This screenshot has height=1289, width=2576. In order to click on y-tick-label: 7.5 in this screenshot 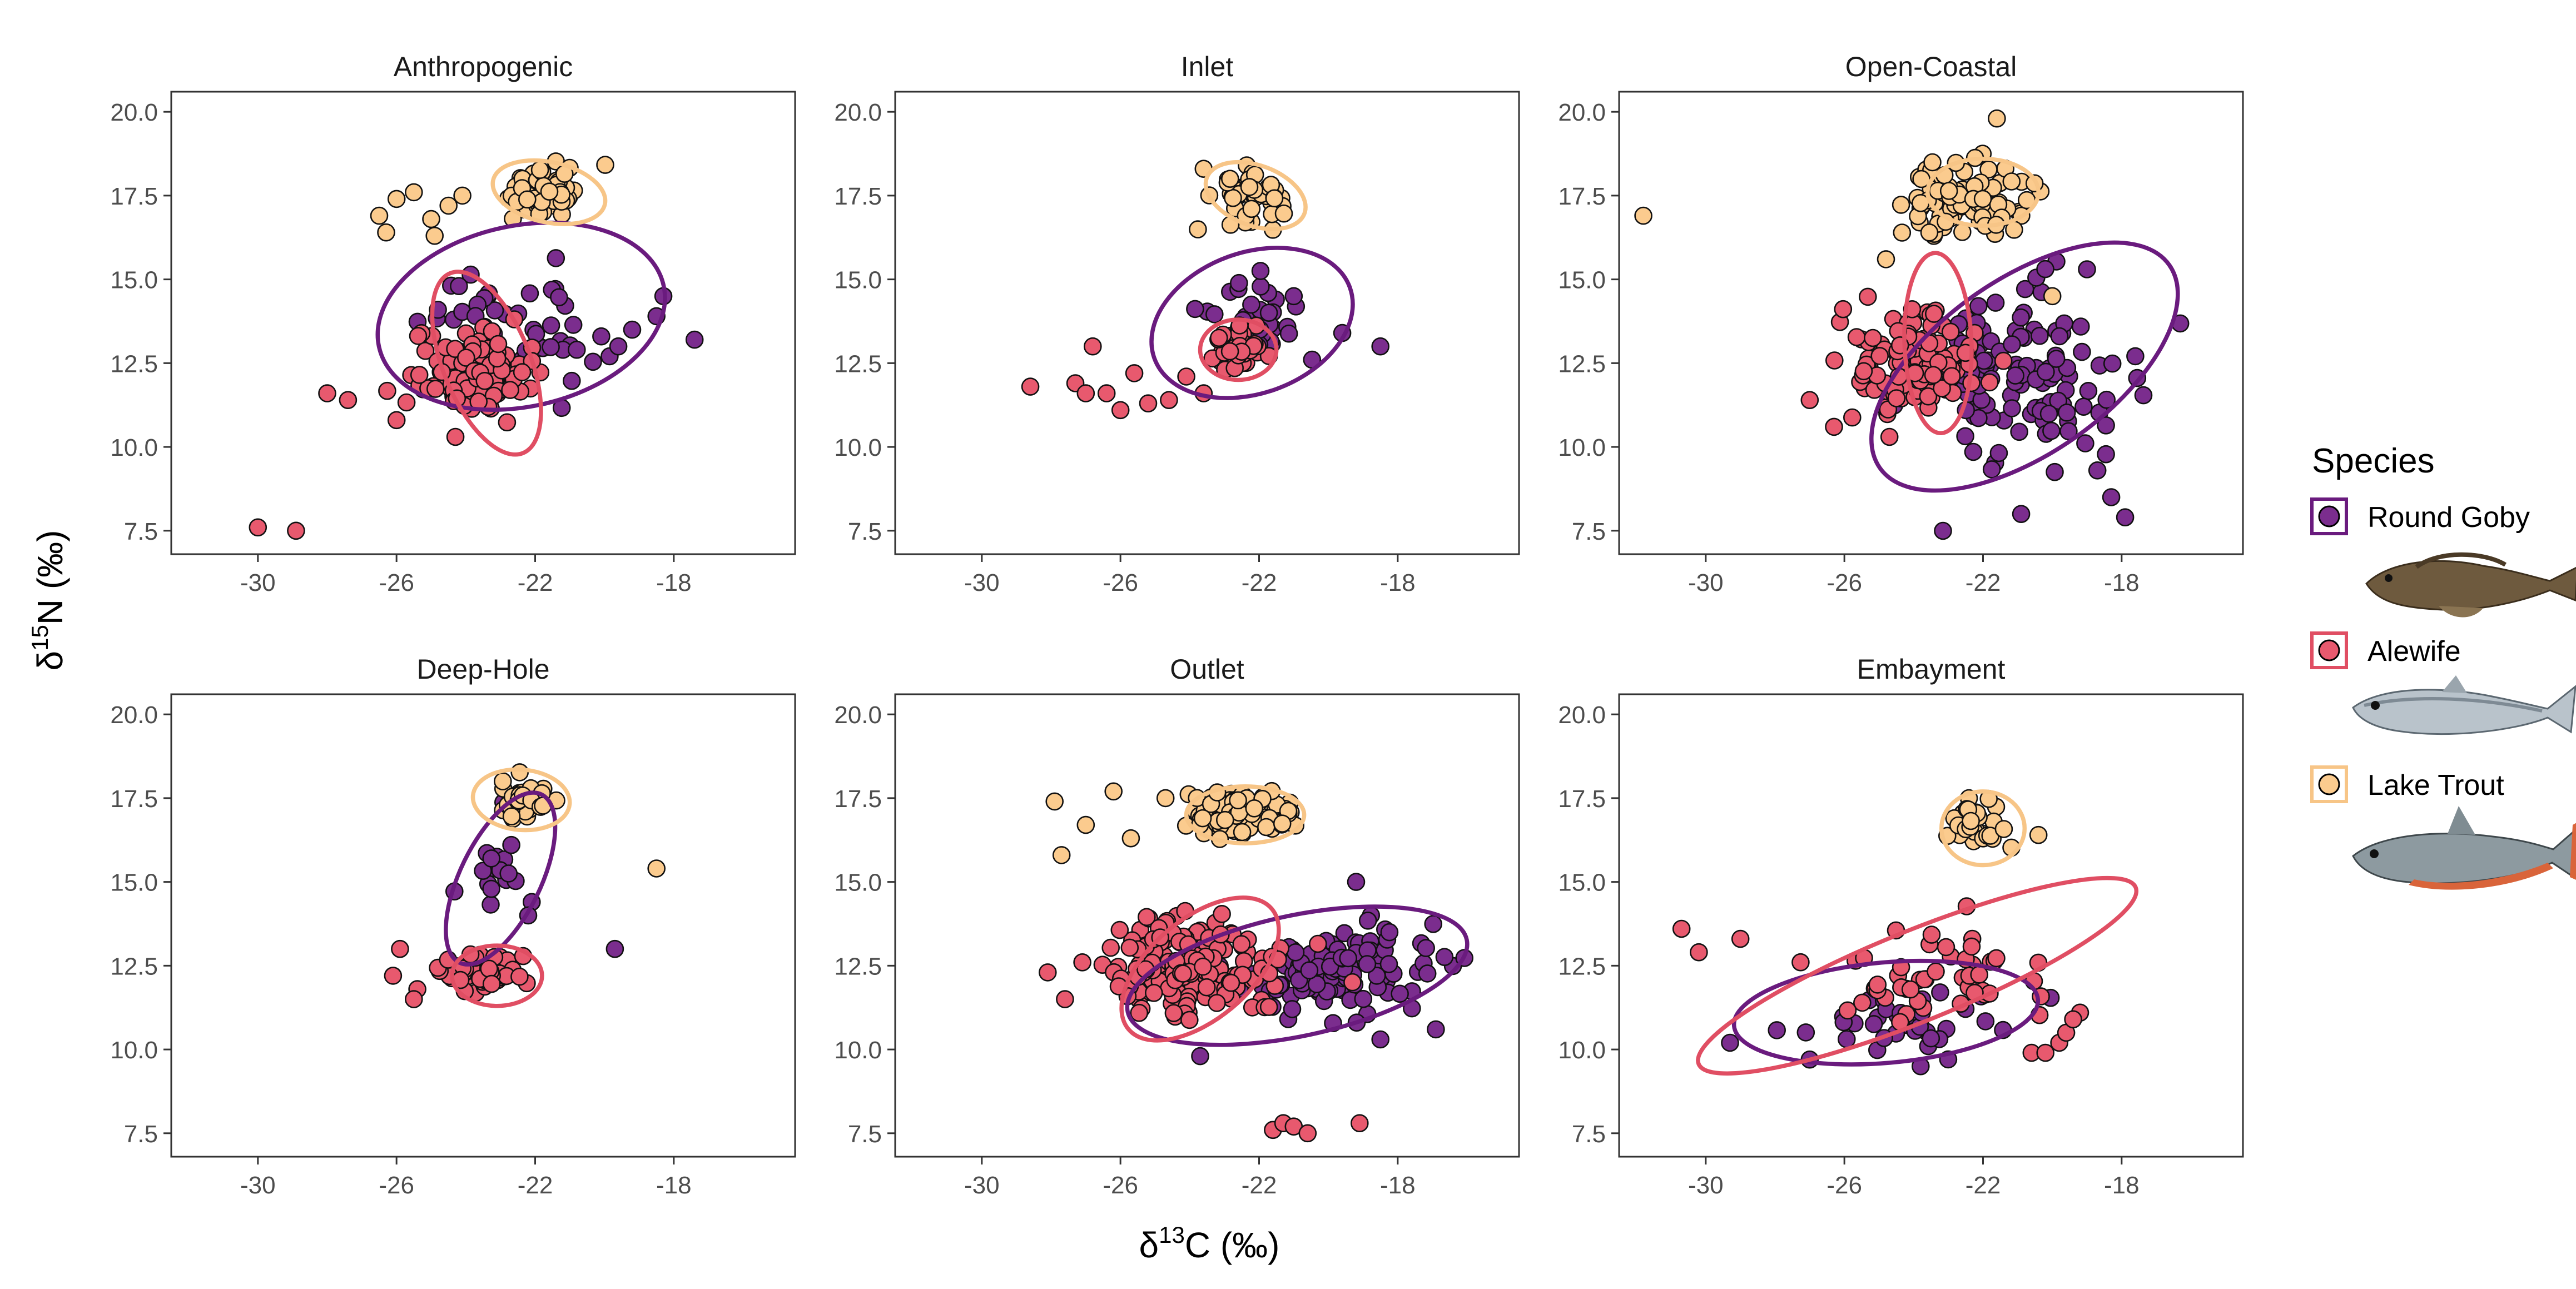, I will do `click(865, 1134)`.